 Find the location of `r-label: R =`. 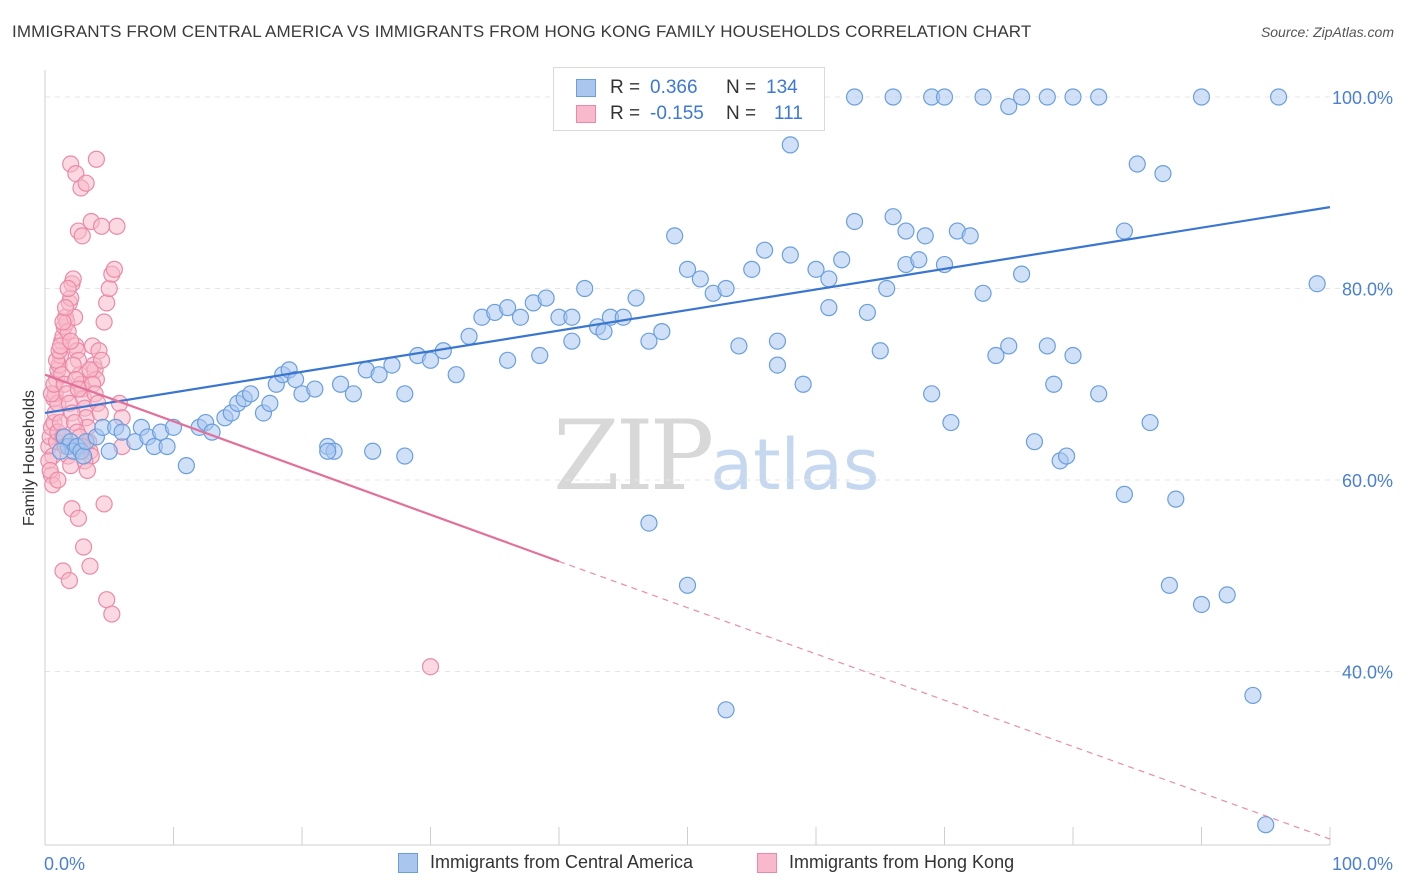

r-label: R = is located at coordinates (625, 113).